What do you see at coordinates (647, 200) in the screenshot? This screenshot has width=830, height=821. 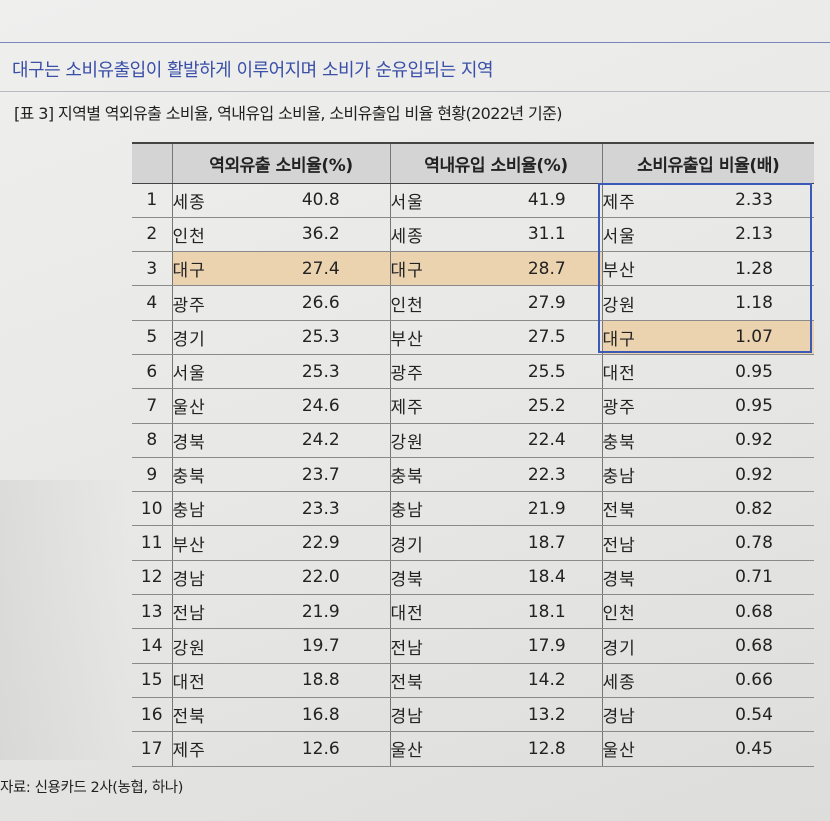 I see `ratio-region-cell: 제주` at bounding box center [647, 200].